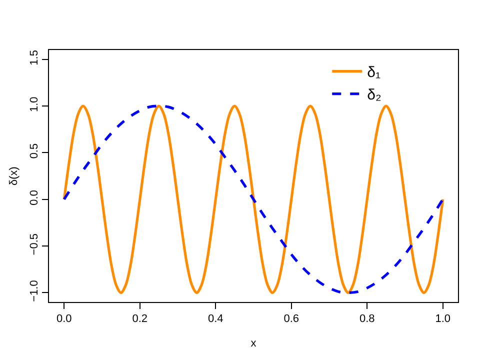  What do you see at coordinates (216, 319) in the screenshot?
I see `x-tick-label: 0.4` at bounding box center [216, 319].